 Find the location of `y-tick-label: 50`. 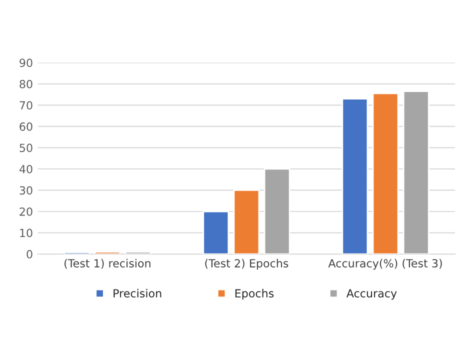

y-tick-label: 50 is located at coordinates (26, 148).